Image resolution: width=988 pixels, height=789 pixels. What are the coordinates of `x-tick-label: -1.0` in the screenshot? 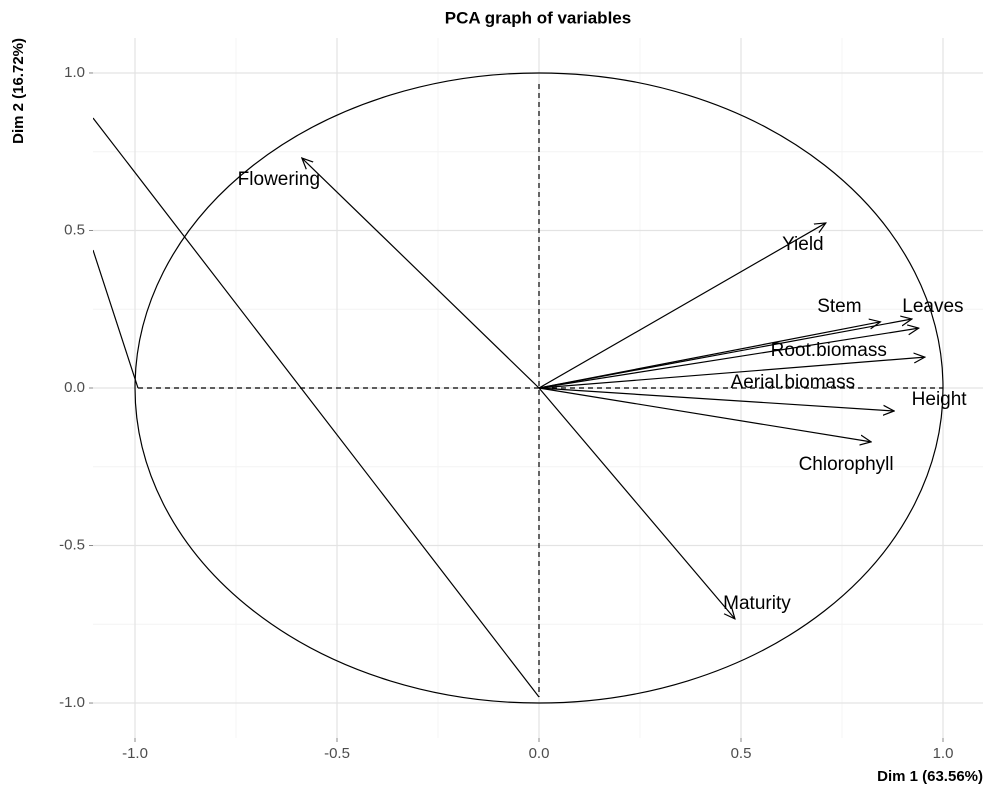 It's located at (135, 753).